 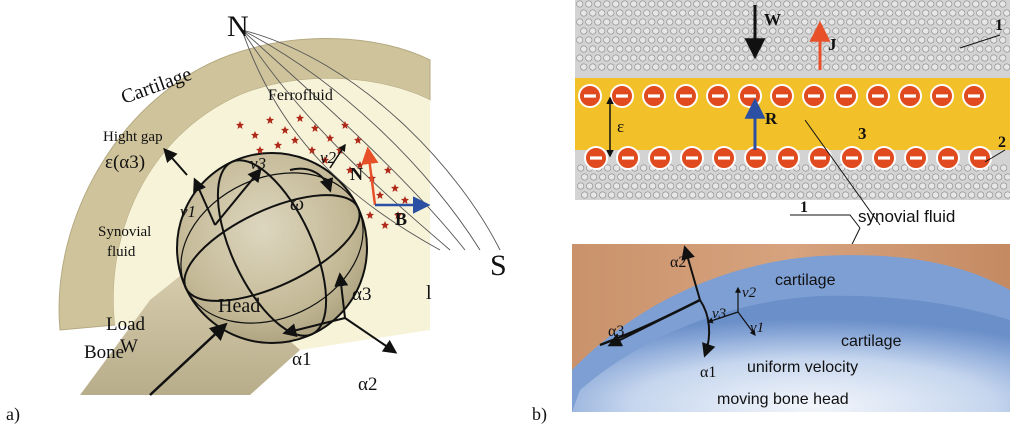 I want to click on num1-bottom-label: 1, so click(x=804, y=207).